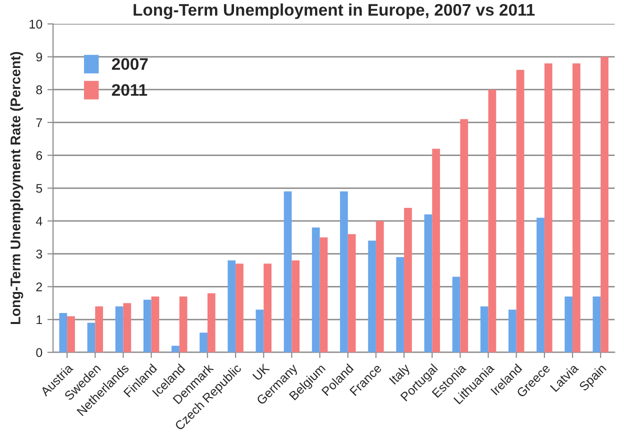  What do you see at coordinates (36, 24) in the screenshot?
I see `y-tick-label: 10` at bounding box center [36, 24].